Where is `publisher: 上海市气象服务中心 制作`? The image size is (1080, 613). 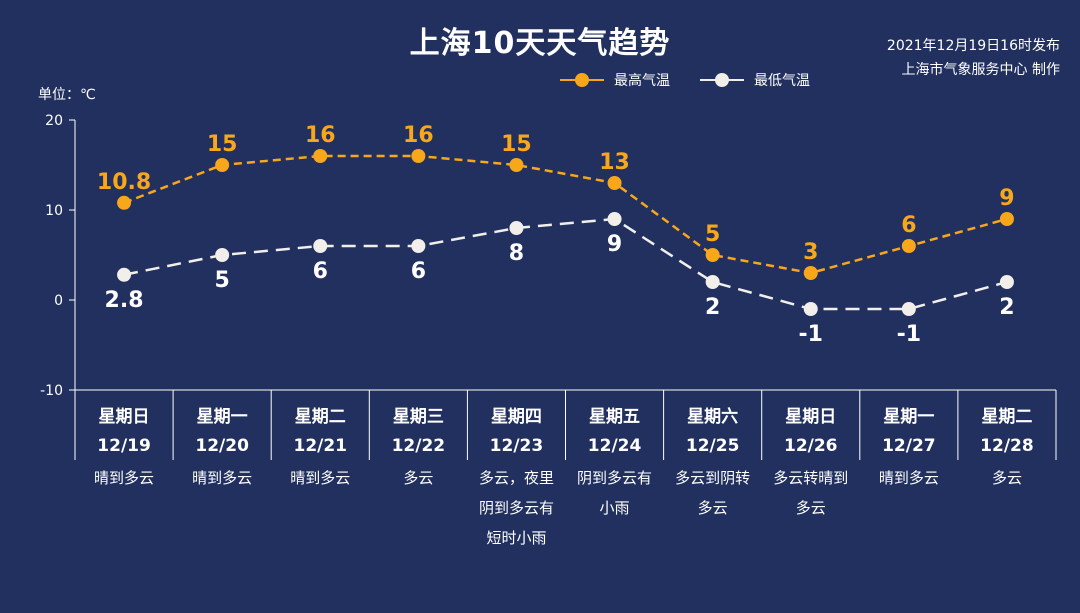
publisher: 上海市气象服务中心 制作 is located at coordinates (980, 70).